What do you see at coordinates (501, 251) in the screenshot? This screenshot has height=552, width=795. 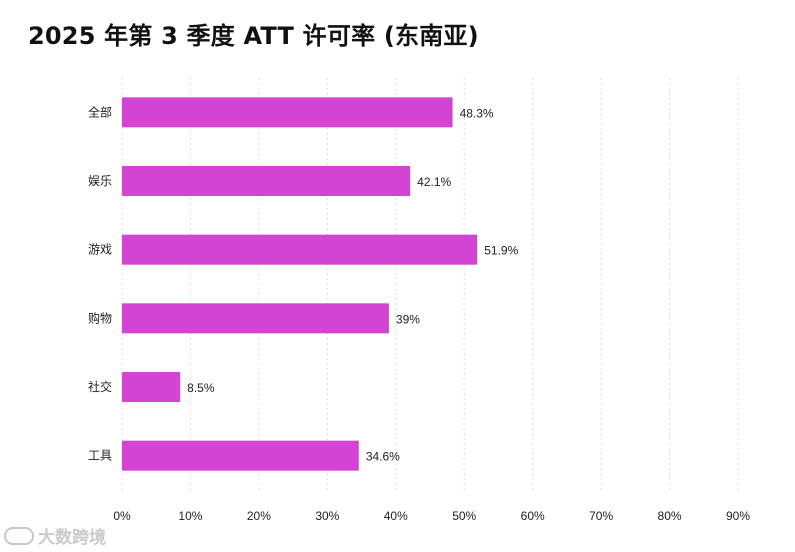 I see `value-label: 51.9%` at bounding box center [501, 251].